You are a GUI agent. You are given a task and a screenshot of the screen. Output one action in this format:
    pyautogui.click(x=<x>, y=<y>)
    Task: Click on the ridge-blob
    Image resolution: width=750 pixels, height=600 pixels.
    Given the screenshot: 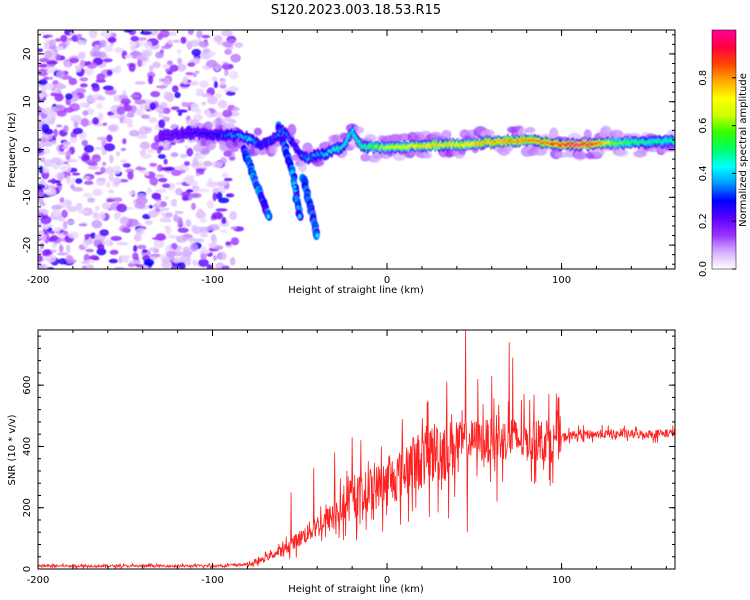 What is the action you would take?
    pyautogui.click(x=673, y=141)
    